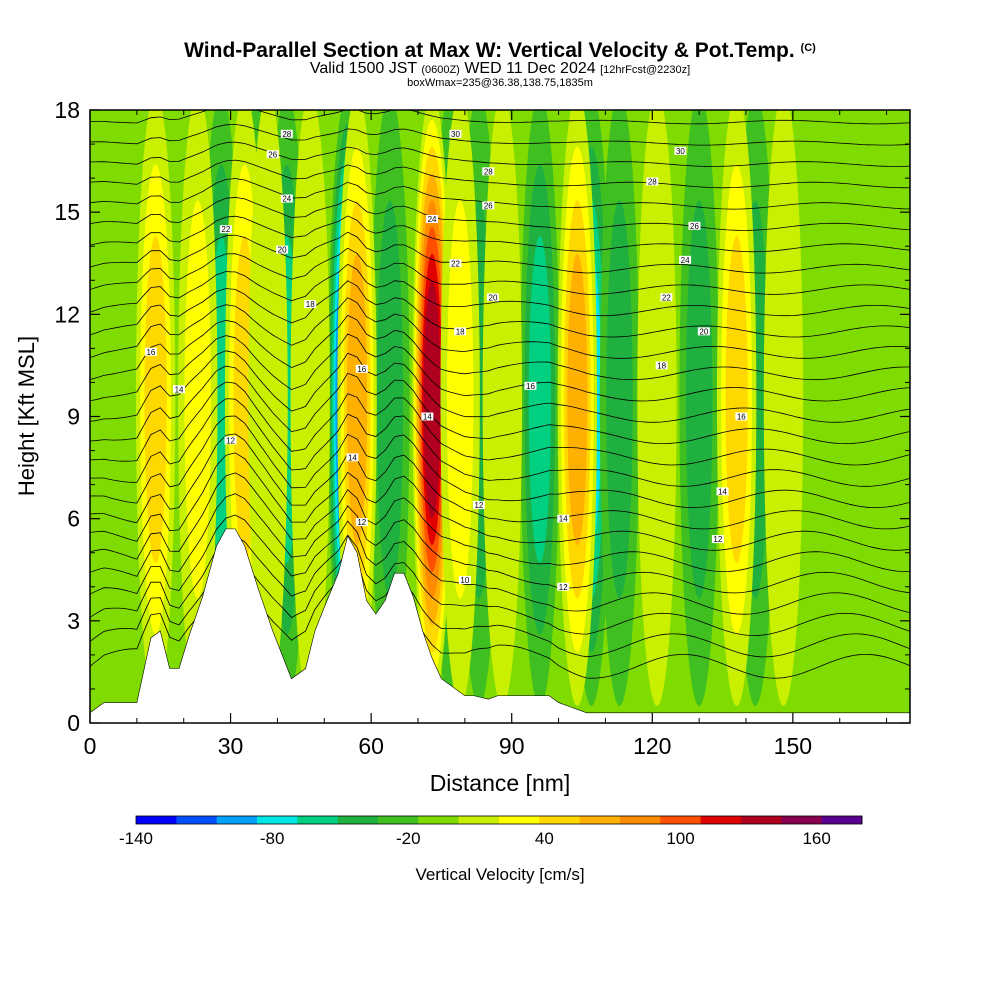 The image size is (1000, 1000). I want to click on y-tick-label: 18, so click(67, 110).